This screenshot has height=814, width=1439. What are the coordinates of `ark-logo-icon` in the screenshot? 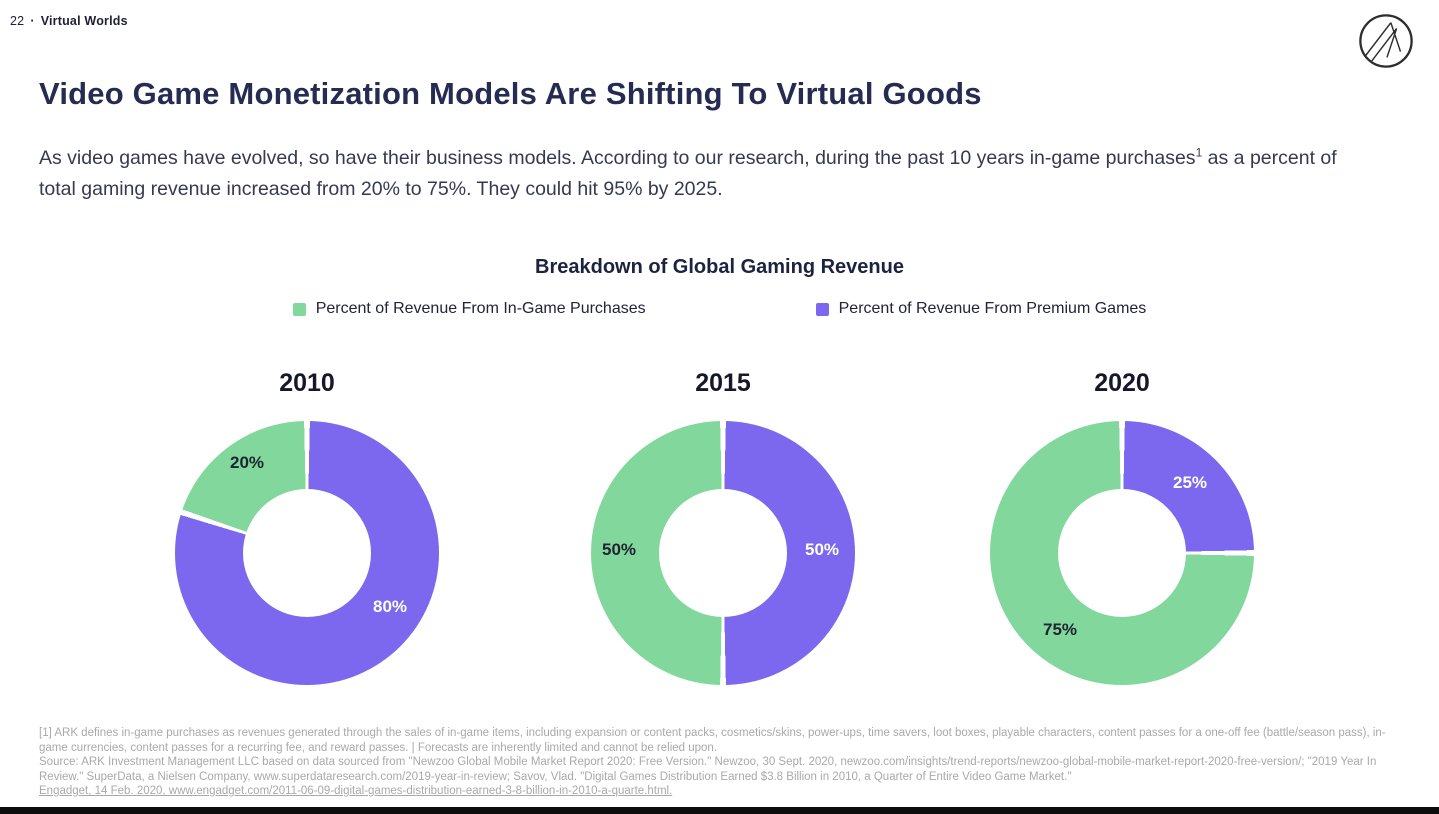 It's located at (1386, 41).